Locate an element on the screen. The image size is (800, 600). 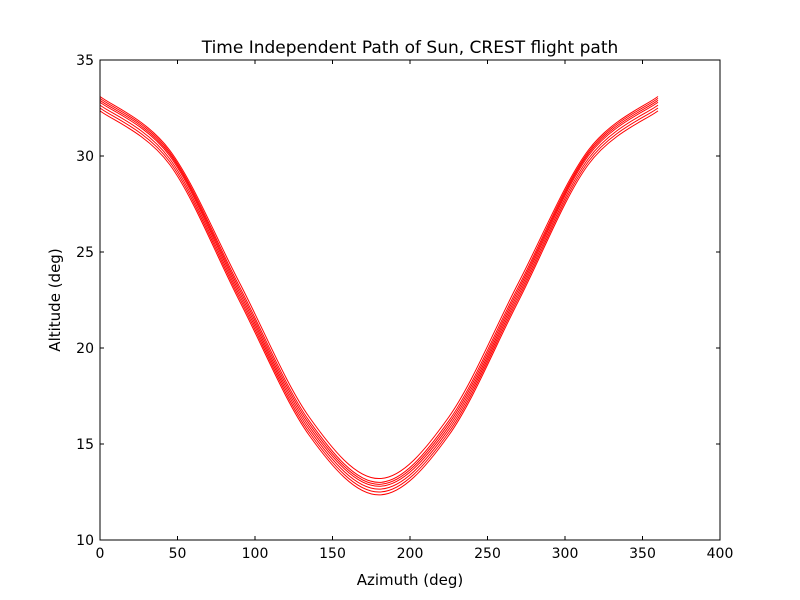
x-tick-label: 350 is located at coordinates (642, 554).